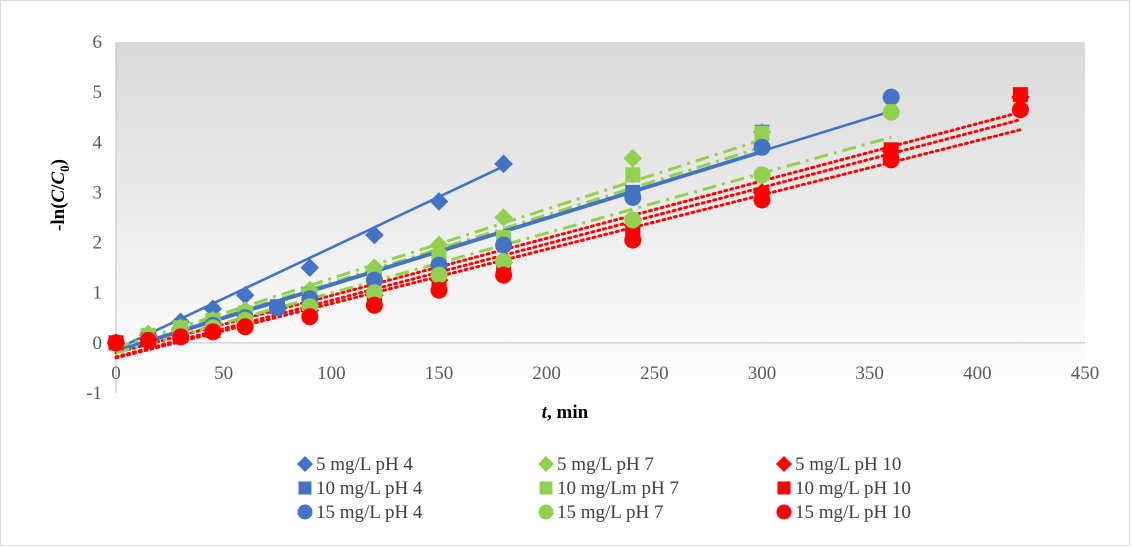 Image resolution: width=1132 pixels, height=548 pixels. Describe the element at coordinates (439, 373) in the screenshot. I see `x-tick-label: 150` at that location.